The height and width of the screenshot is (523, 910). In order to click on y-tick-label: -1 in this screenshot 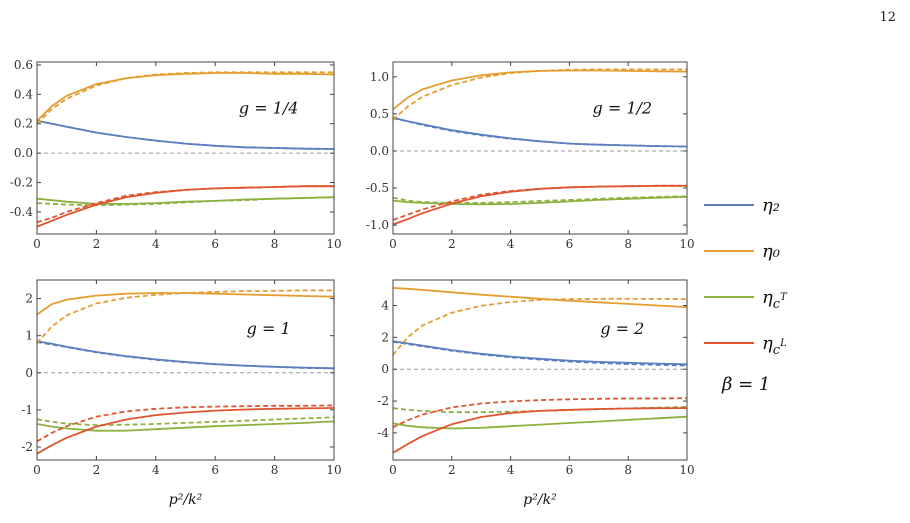, I will do `click(27, 410)`.